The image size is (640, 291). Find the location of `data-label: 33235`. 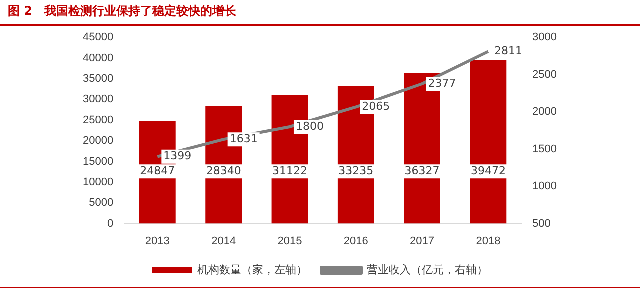

data-label: 33235 is located at coordinates (356, 171).